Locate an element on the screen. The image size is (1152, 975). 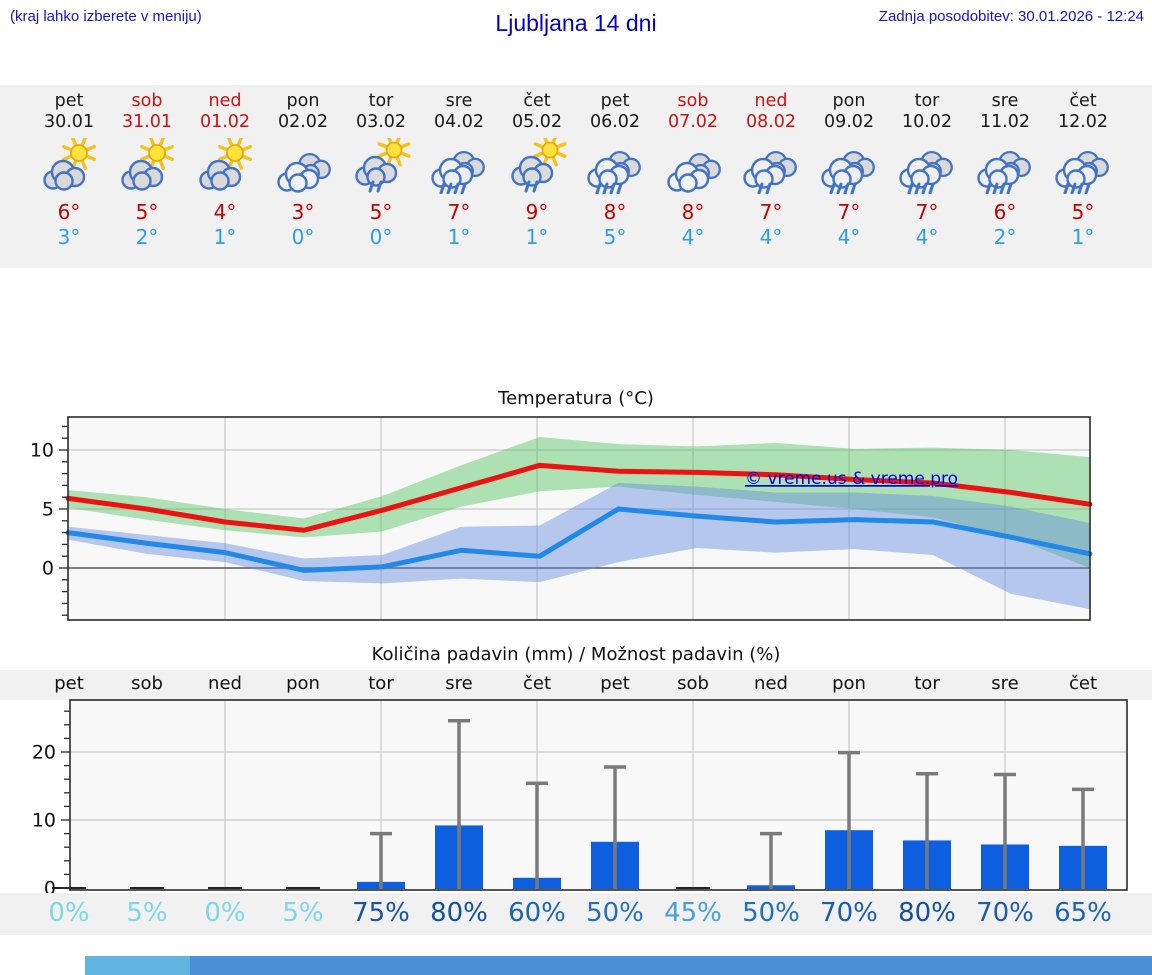
weather-icon-cloudy is located at coordinates (693, 168).